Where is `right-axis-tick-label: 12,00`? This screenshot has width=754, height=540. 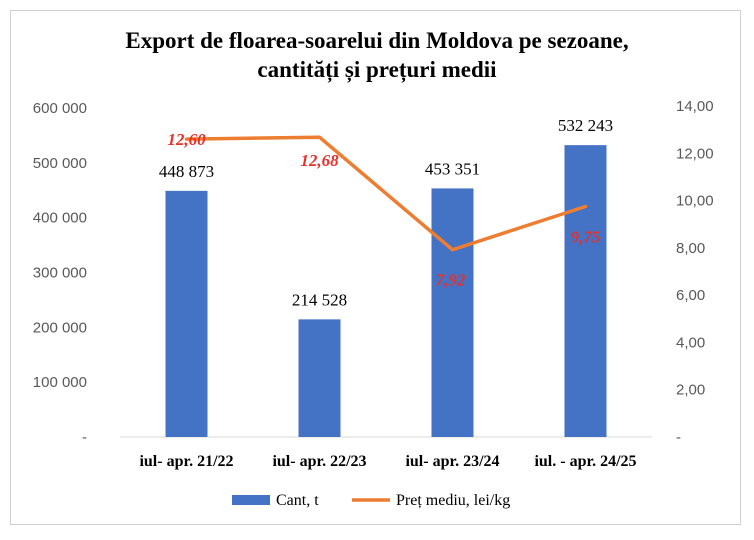 right-axis-tick-label: 12,00 is located at coordinates (695, 153).